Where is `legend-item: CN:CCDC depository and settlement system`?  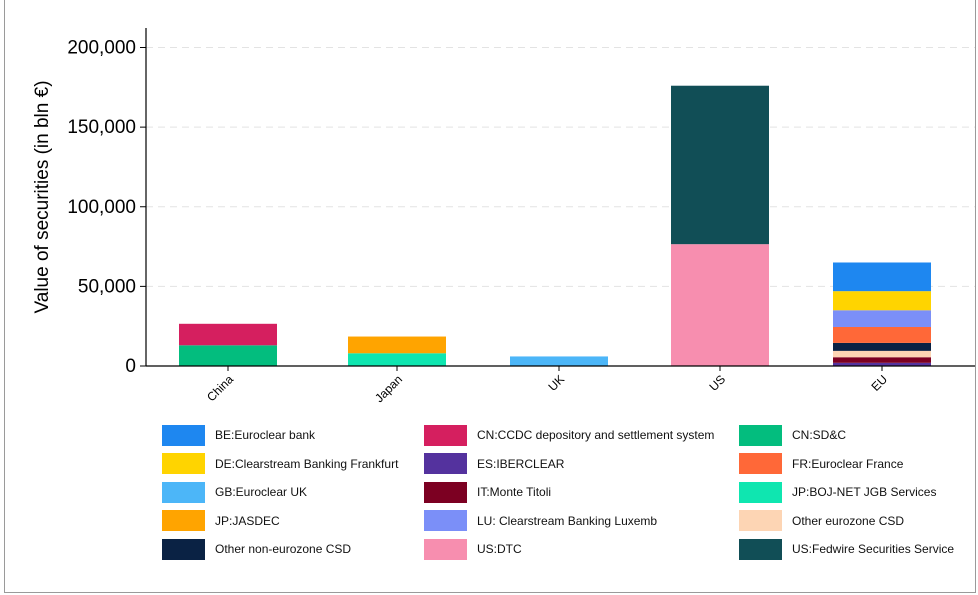 legend-item: CN:CCDC depository and settlement system is located at coordinates (569, 435).